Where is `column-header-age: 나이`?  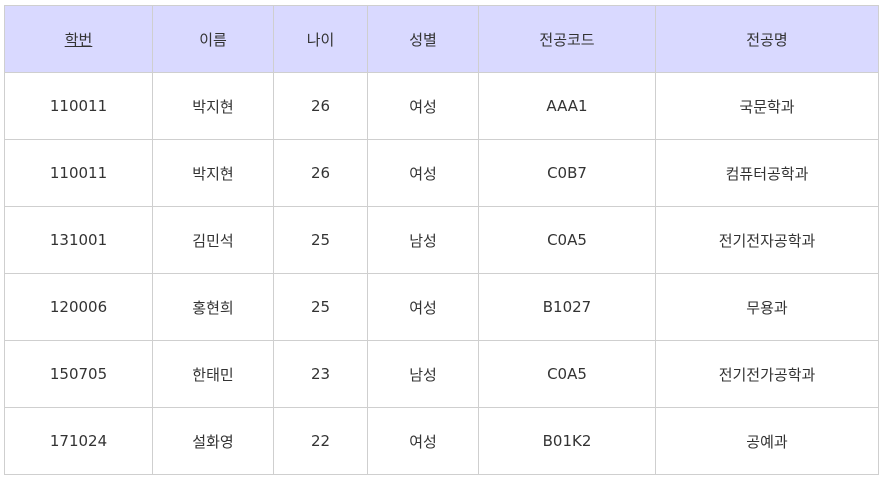 column-header-age: 나이 is located at coordinates (320, 39).